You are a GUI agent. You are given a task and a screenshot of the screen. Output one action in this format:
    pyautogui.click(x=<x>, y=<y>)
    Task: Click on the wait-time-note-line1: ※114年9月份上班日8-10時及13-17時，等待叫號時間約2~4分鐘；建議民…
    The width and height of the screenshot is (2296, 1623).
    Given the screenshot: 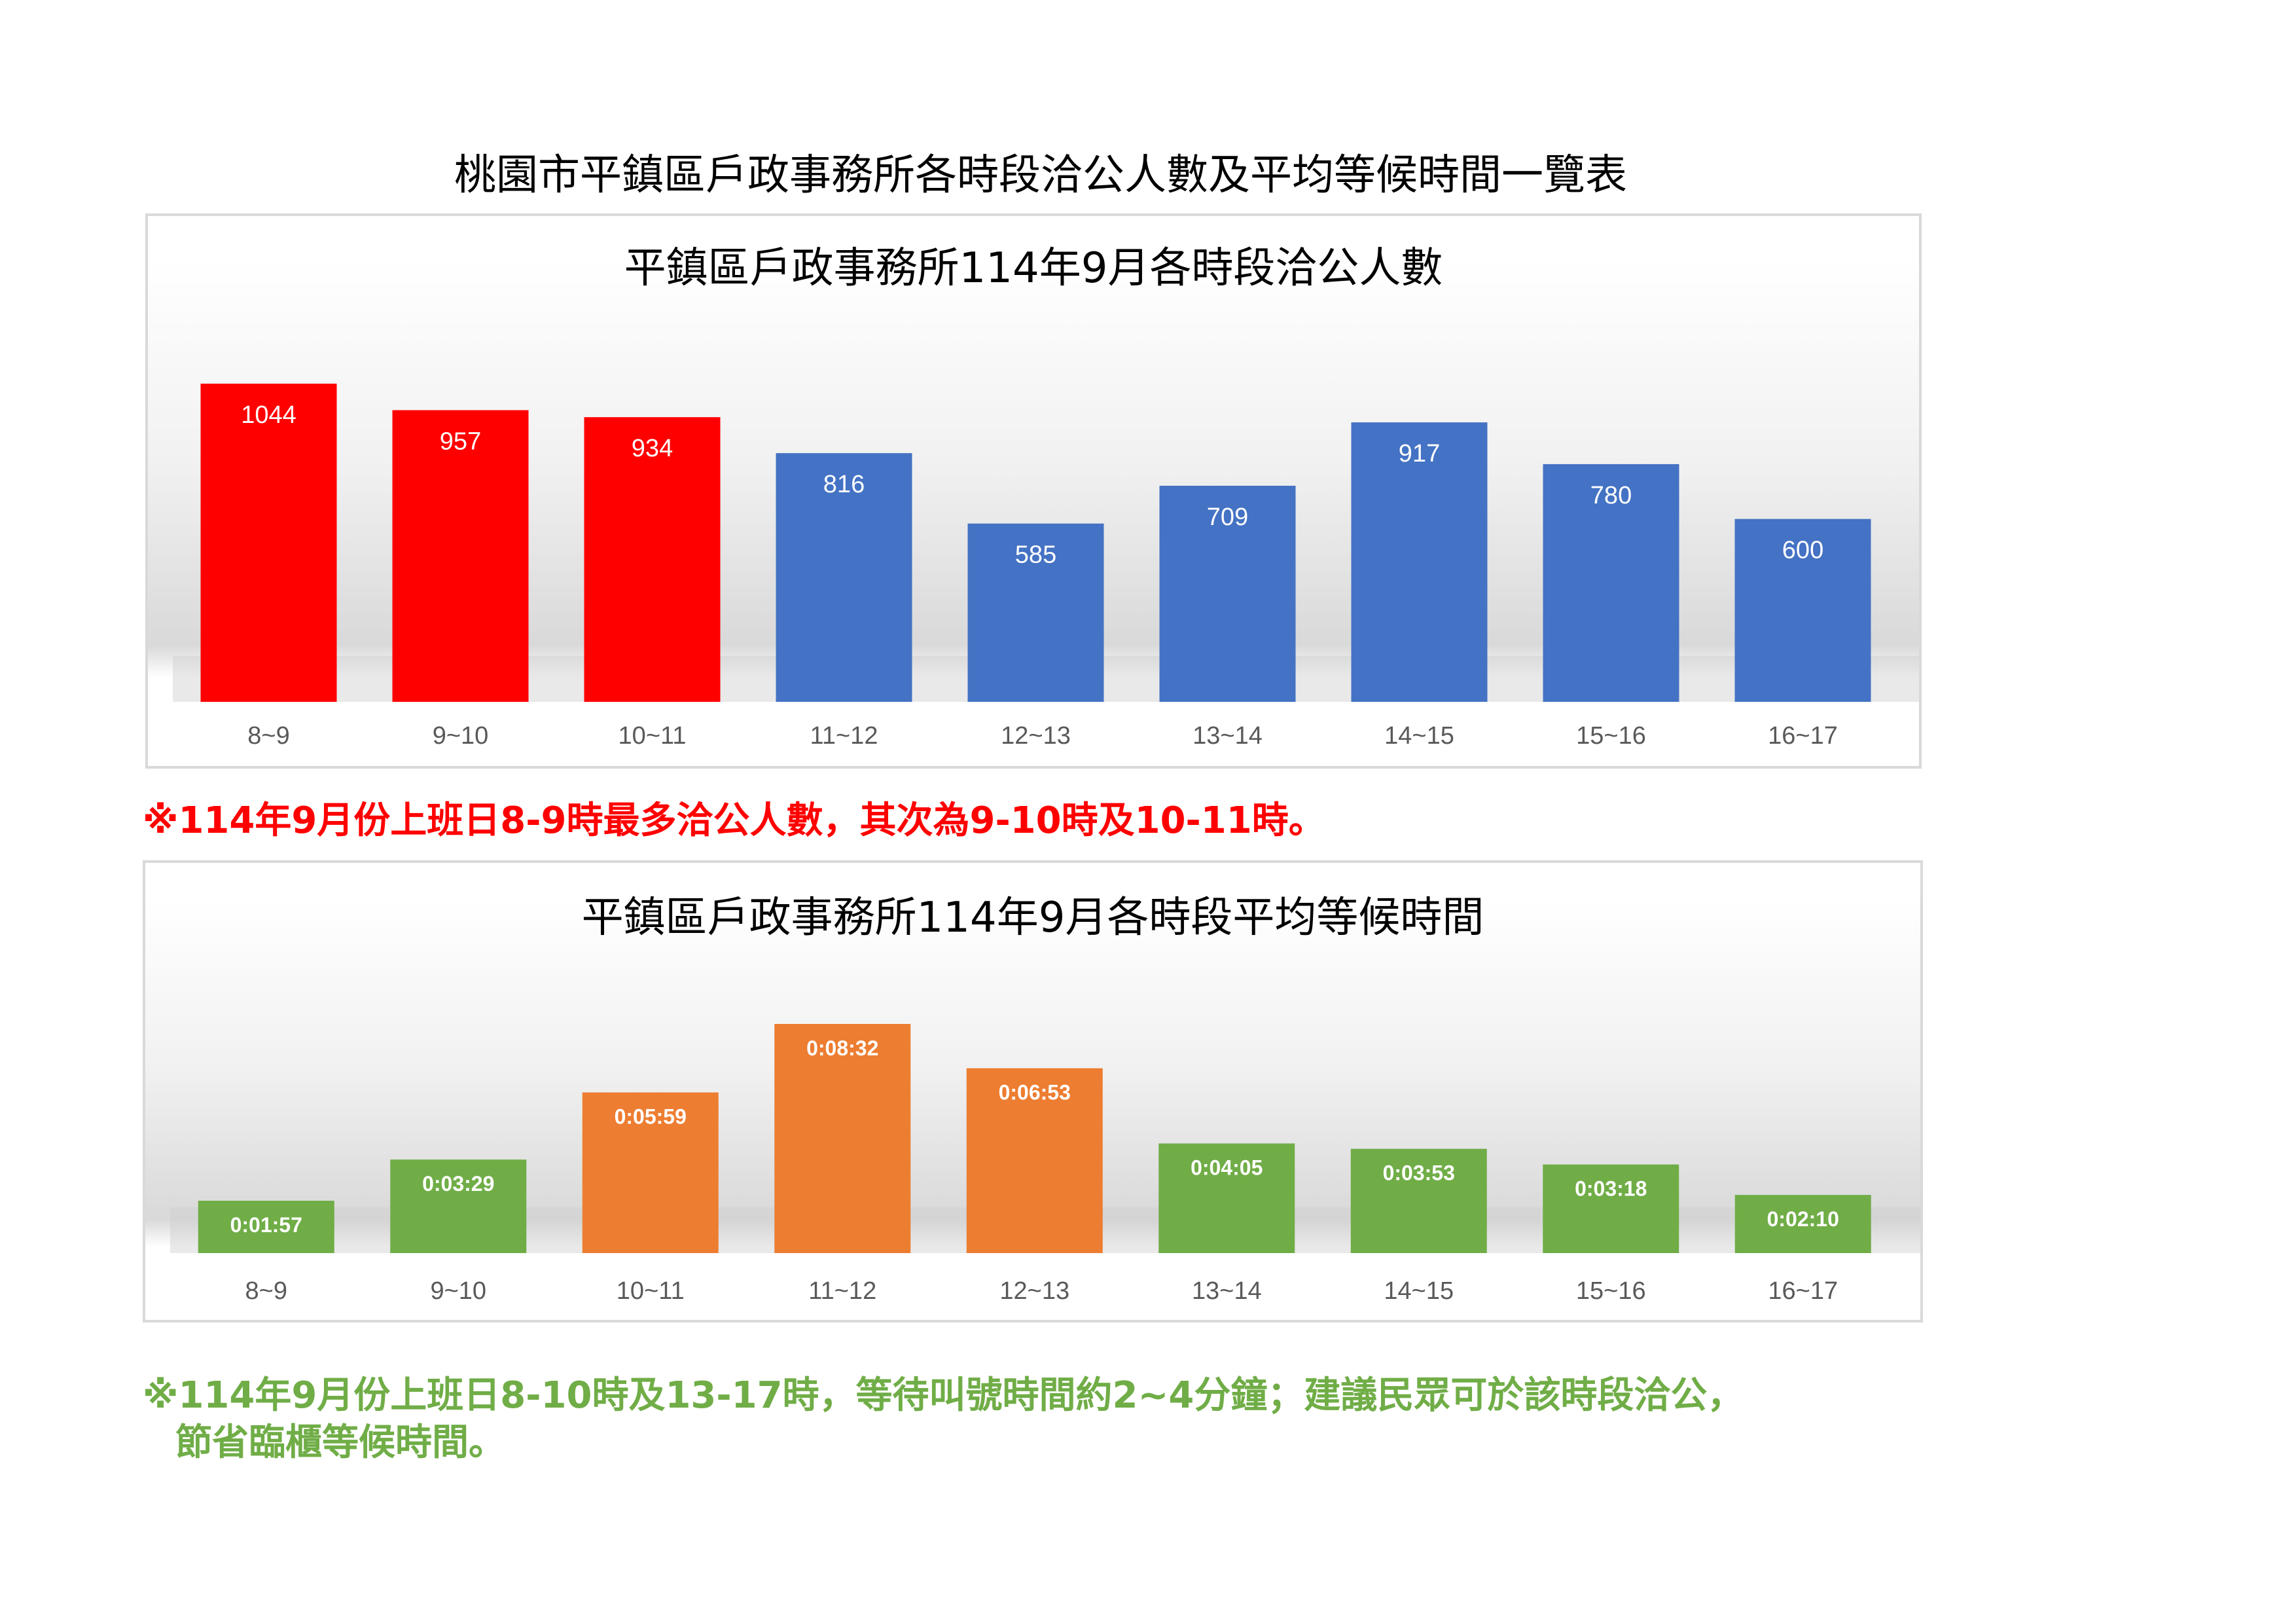 What is the action you would take?
    pyautogui.click(x=943, y=1395)
    